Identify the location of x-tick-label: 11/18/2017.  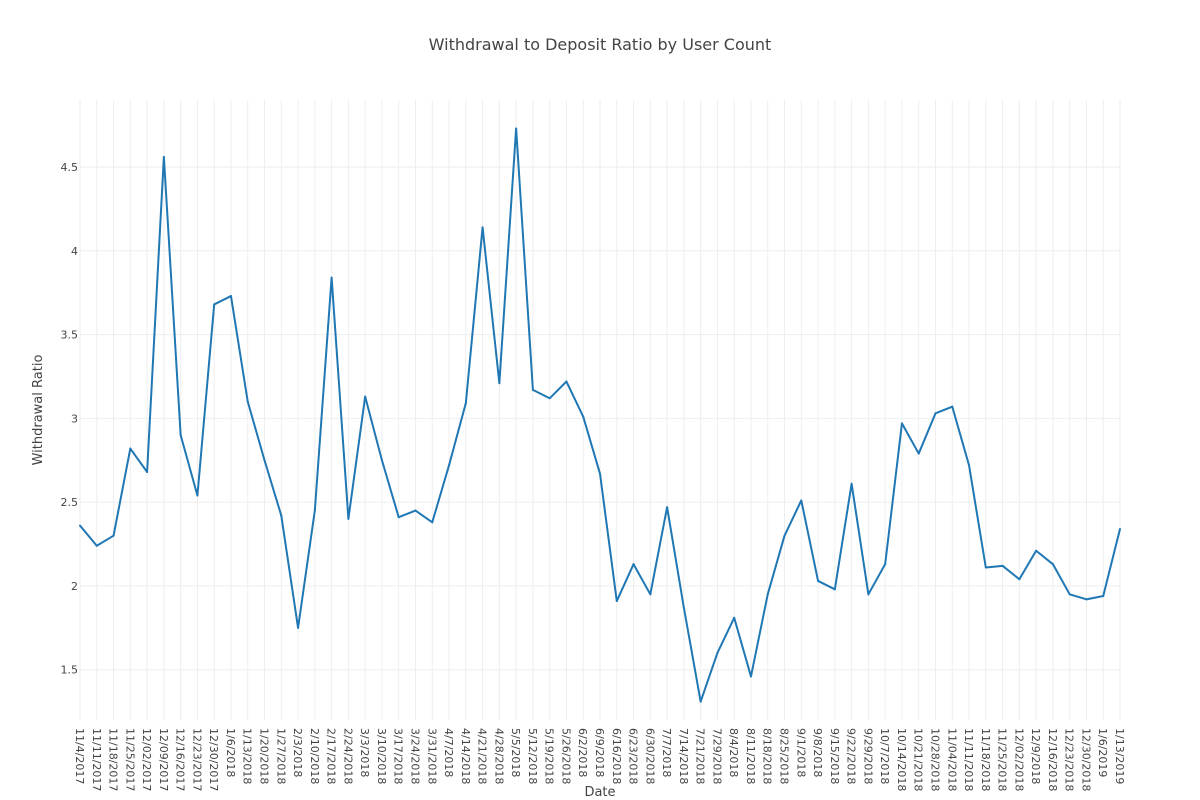
(113, 759).